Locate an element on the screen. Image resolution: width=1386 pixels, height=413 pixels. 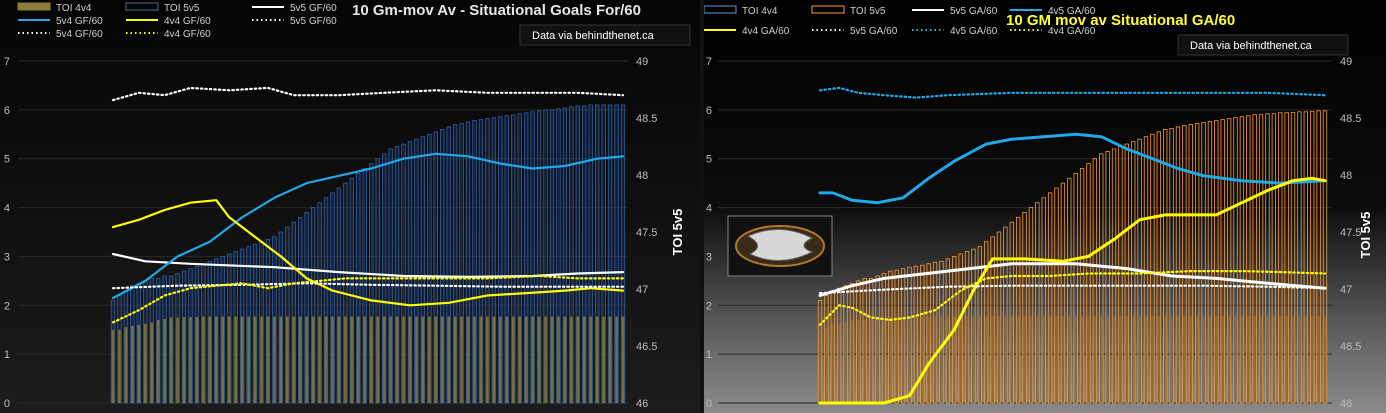
ga-y2-tick-label: 47.5 is located at coordinates (1350, 233).